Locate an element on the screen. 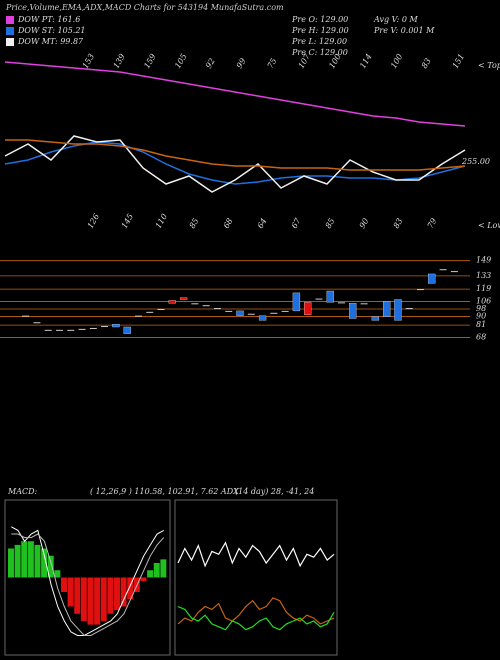 This screenshot has width=500, height=660. y-tick-label: 81 is located at coordinates (481, 324).